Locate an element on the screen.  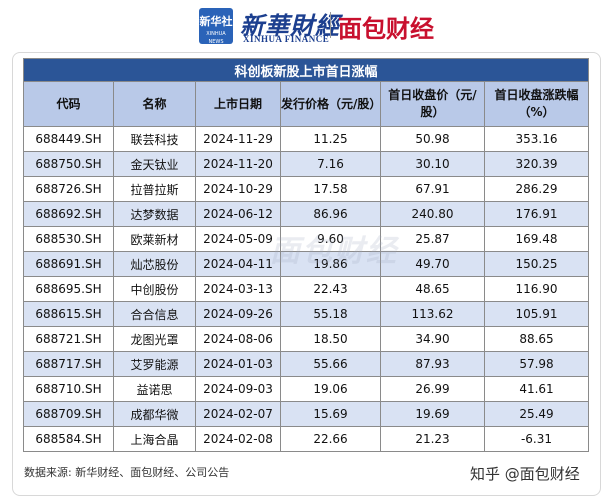
table-cell: 灿芯股份 is located at coordinates (154, 264).